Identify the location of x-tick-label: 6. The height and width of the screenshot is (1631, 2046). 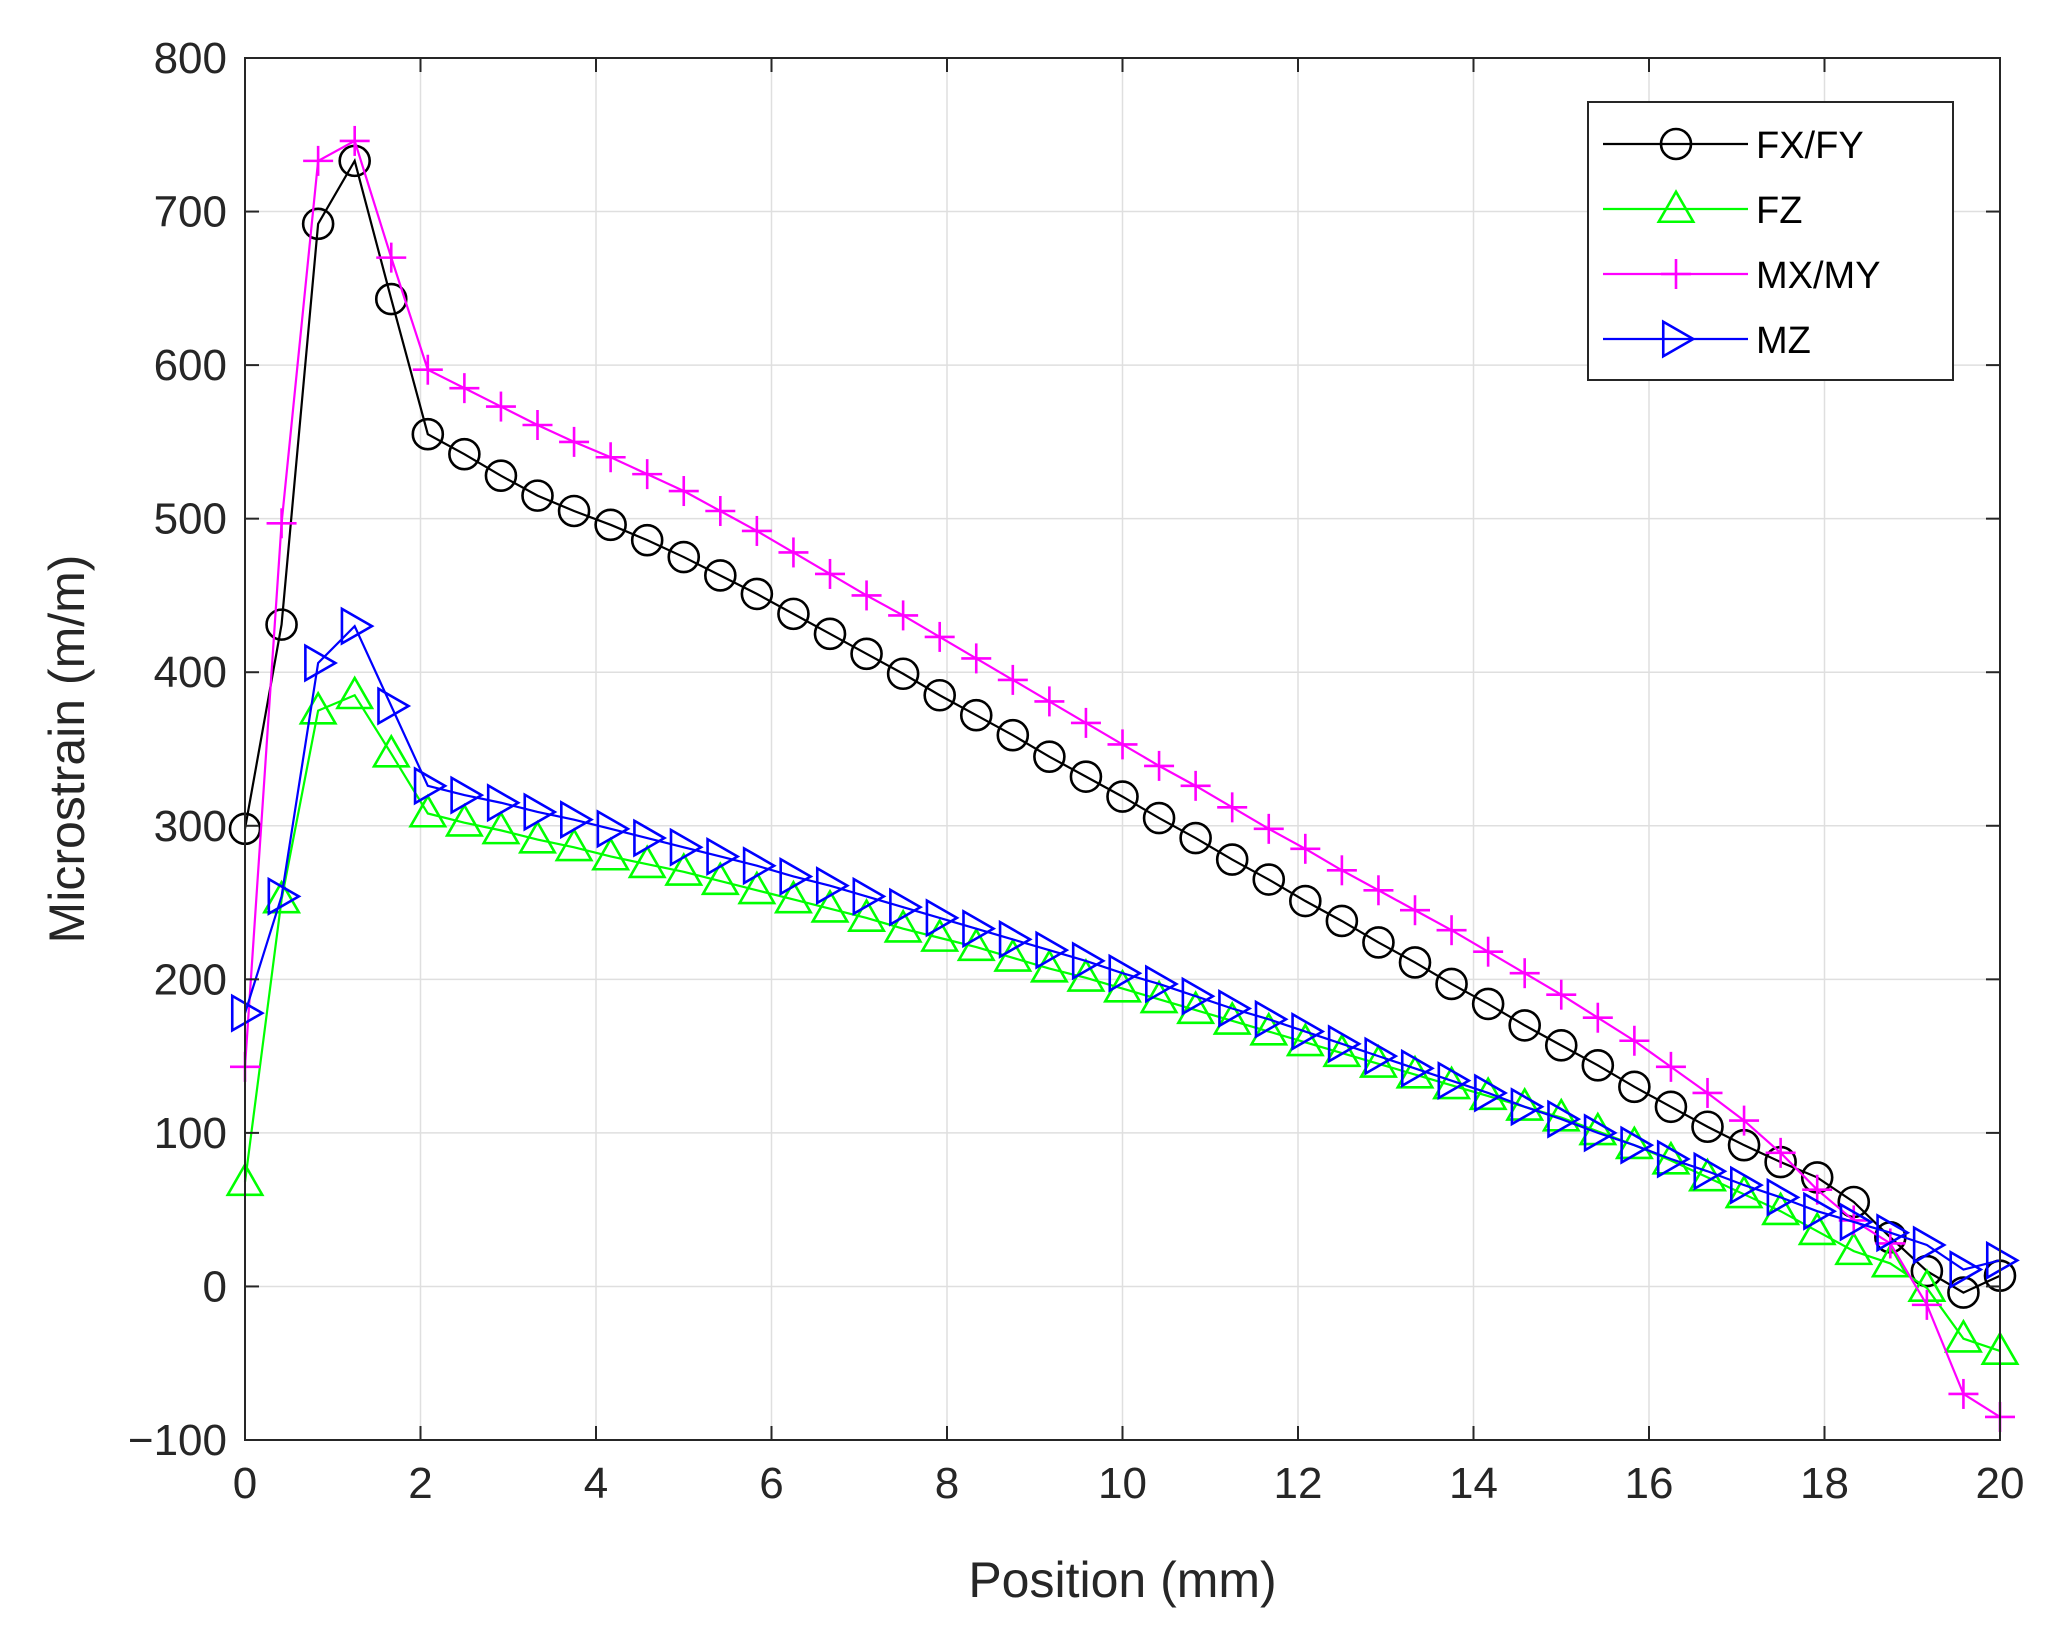
(771, 1483).